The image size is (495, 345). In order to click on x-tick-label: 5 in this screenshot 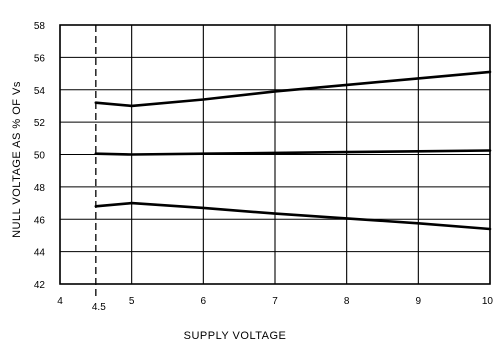, I will do `click(132, 301)`.